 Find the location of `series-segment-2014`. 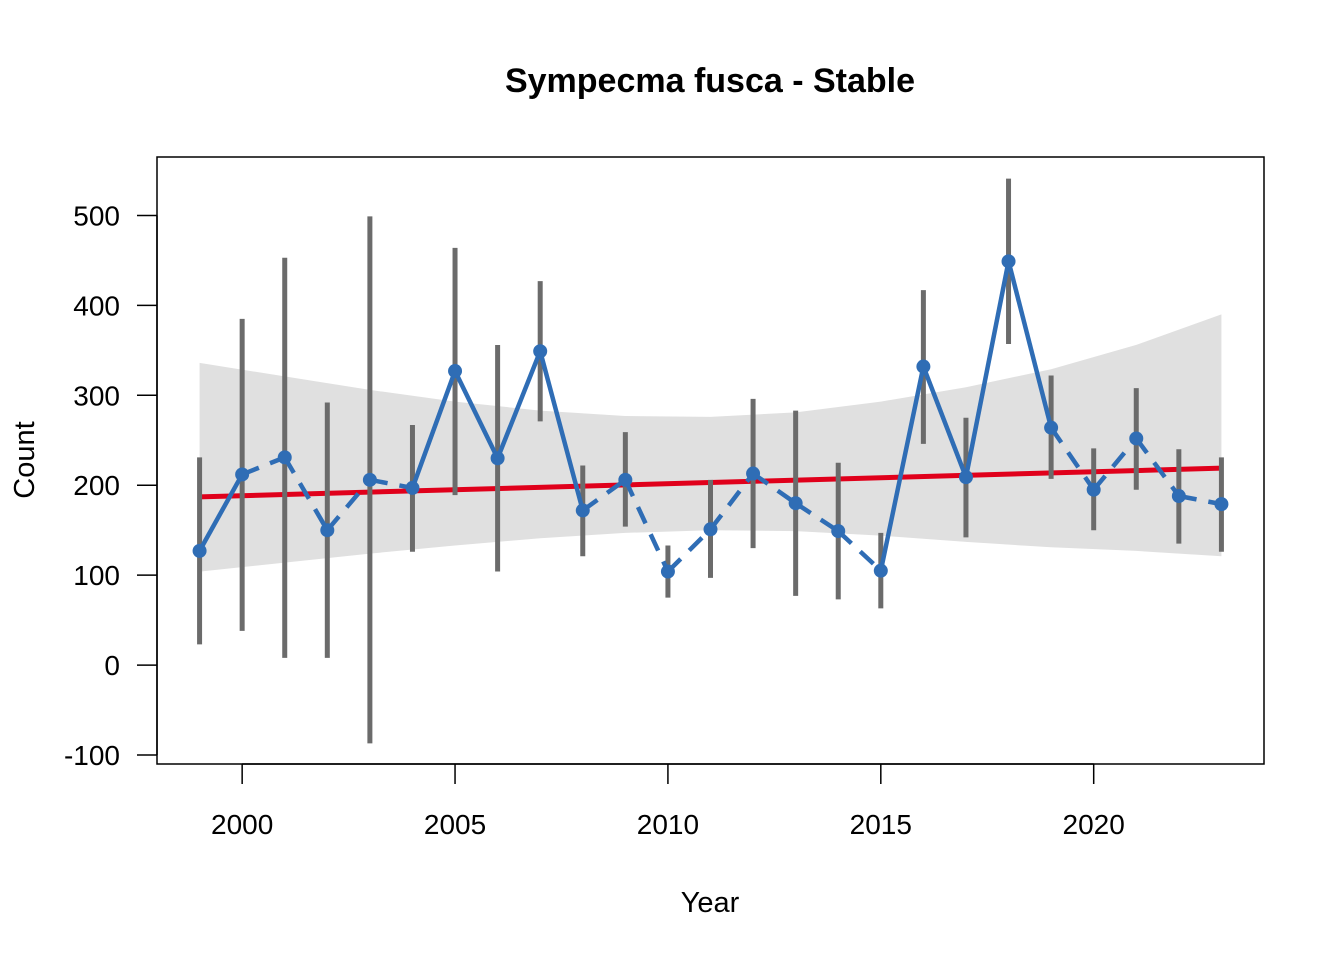

series-segment-2014 is located at coordinates (859, 551).